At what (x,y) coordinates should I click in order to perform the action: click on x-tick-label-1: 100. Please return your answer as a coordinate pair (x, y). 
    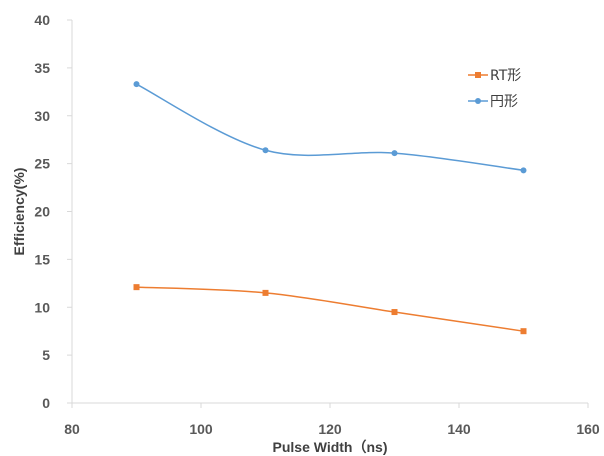
    Looking at the image, I should click on (201, 429).